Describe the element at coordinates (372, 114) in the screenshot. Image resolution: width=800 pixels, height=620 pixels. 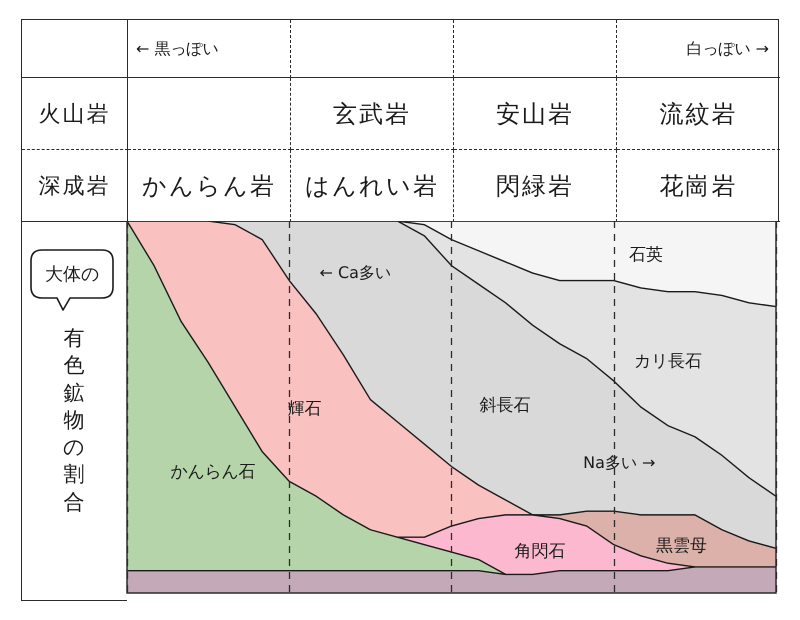
I see `text: 玄武岩` at that location.